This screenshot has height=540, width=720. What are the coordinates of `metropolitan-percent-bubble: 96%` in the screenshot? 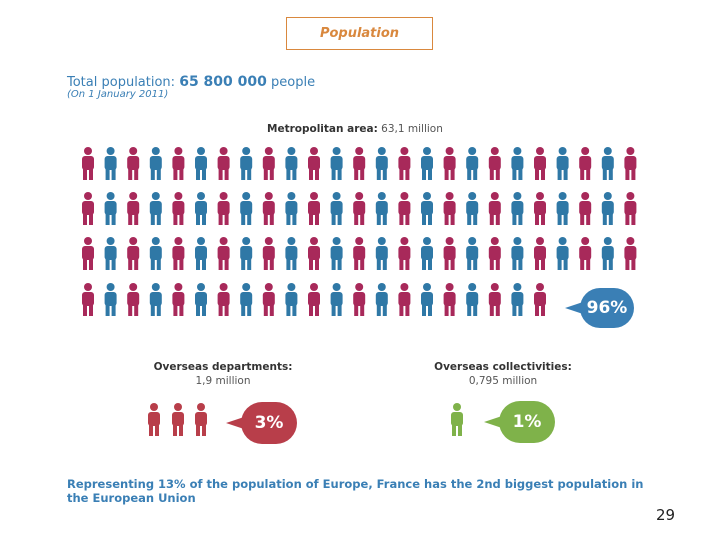 It's located at (607, 308).